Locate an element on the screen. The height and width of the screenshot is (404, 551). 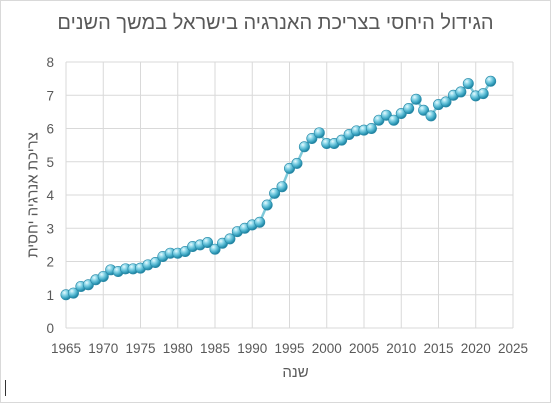
x-tick-label: 2020 is located at coordinates (476, 348).